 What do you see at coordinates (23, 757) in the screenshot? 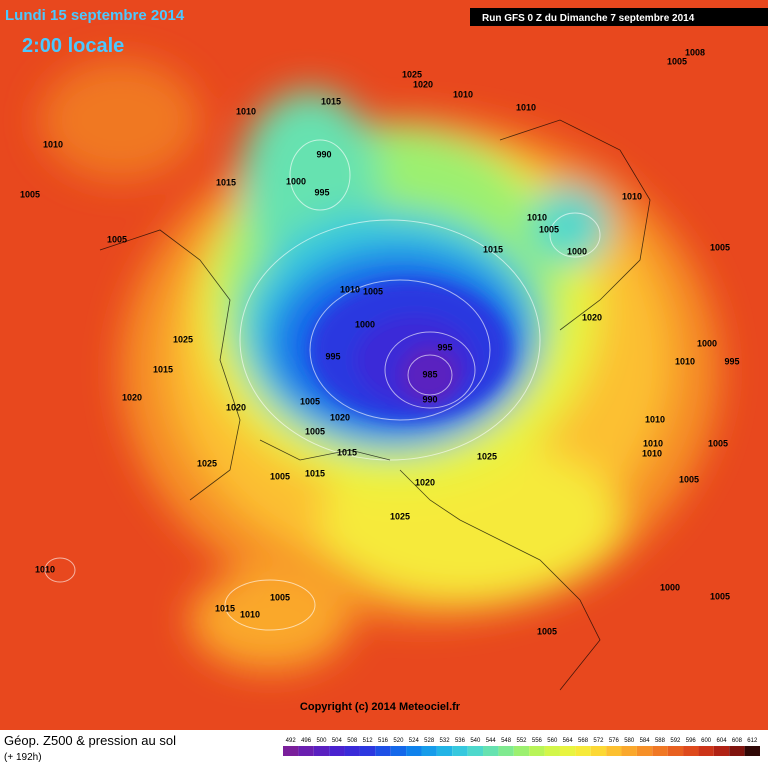
I see `footer-lead: (+ 192h)` at bounding box center [23, 757].